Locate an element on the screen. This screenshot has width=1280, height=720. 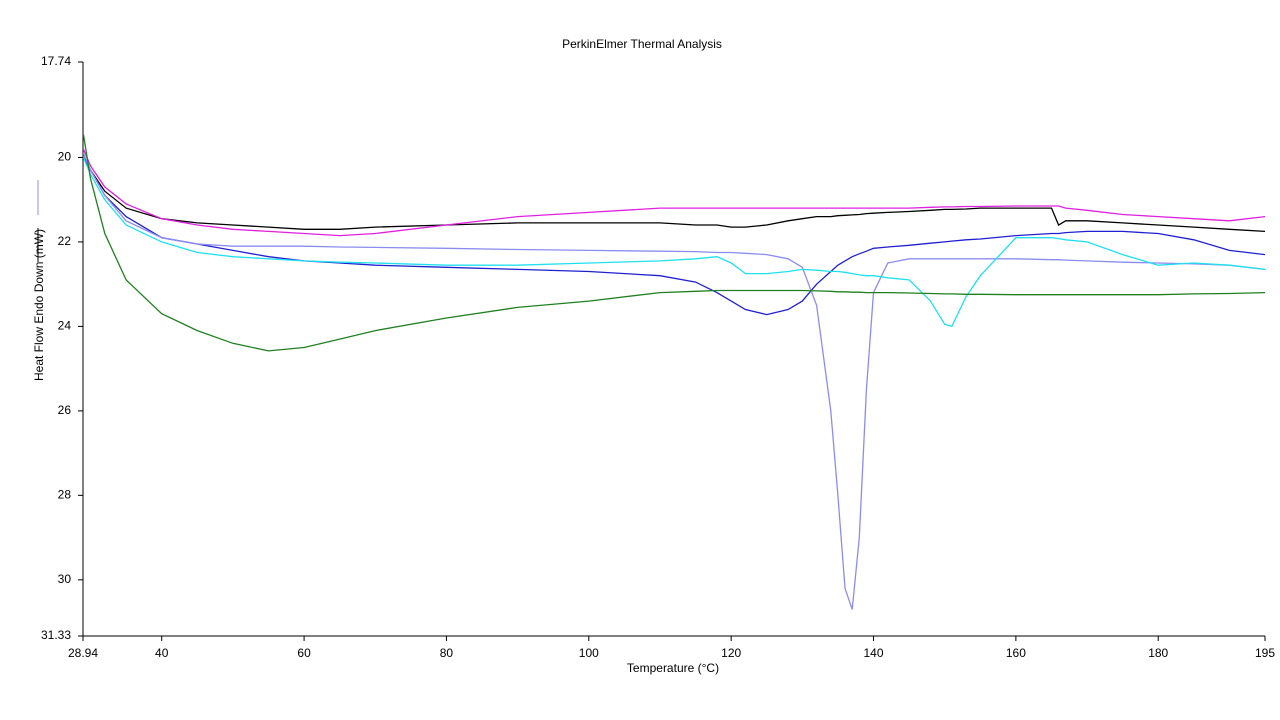
x-tick-label: 40 is located at coordinates (162, 653).